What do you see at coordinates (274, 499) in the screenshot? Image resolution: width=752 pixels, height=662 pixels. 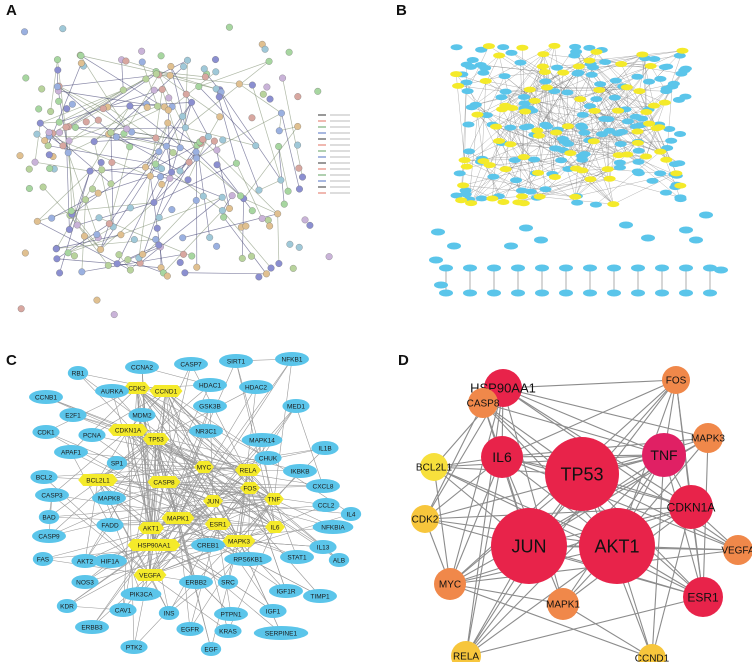 I see `panel-c-node-tnf: TNF` at bounding box center [274, 499].